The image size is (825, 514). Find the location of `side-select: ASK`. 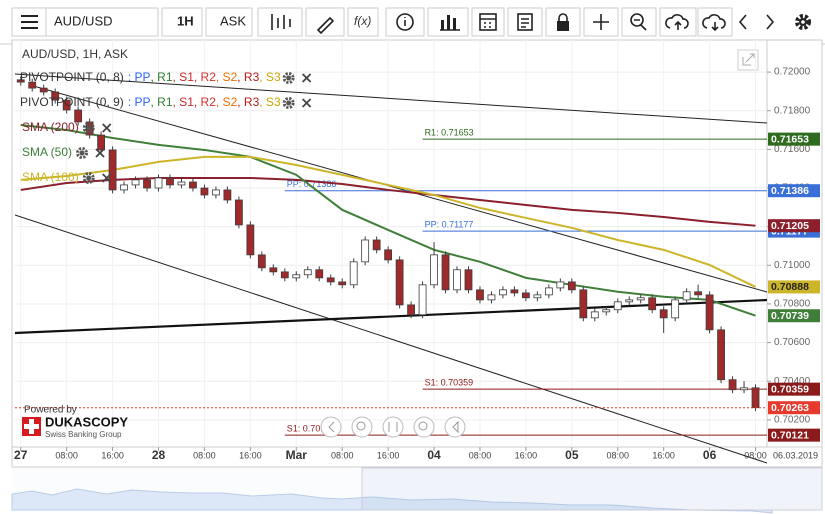

side-select: ASK is located at coordinates (229, 22).